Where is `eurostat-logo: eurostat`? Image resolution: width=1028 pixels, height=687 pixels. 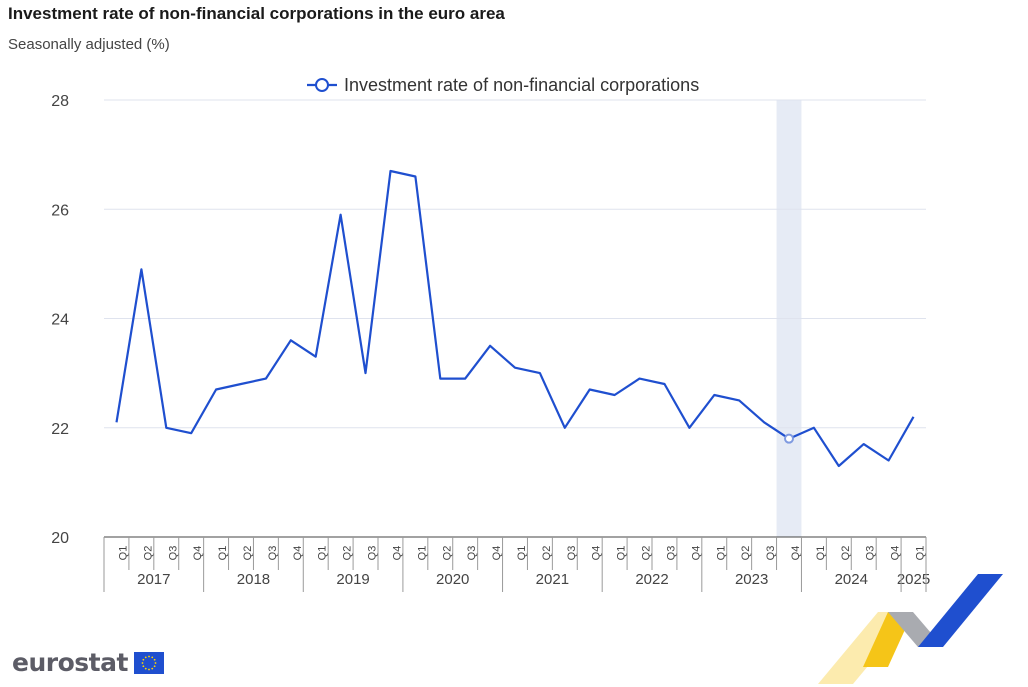
eurostat-logo: eurostat is located at coordinates (88, 662).